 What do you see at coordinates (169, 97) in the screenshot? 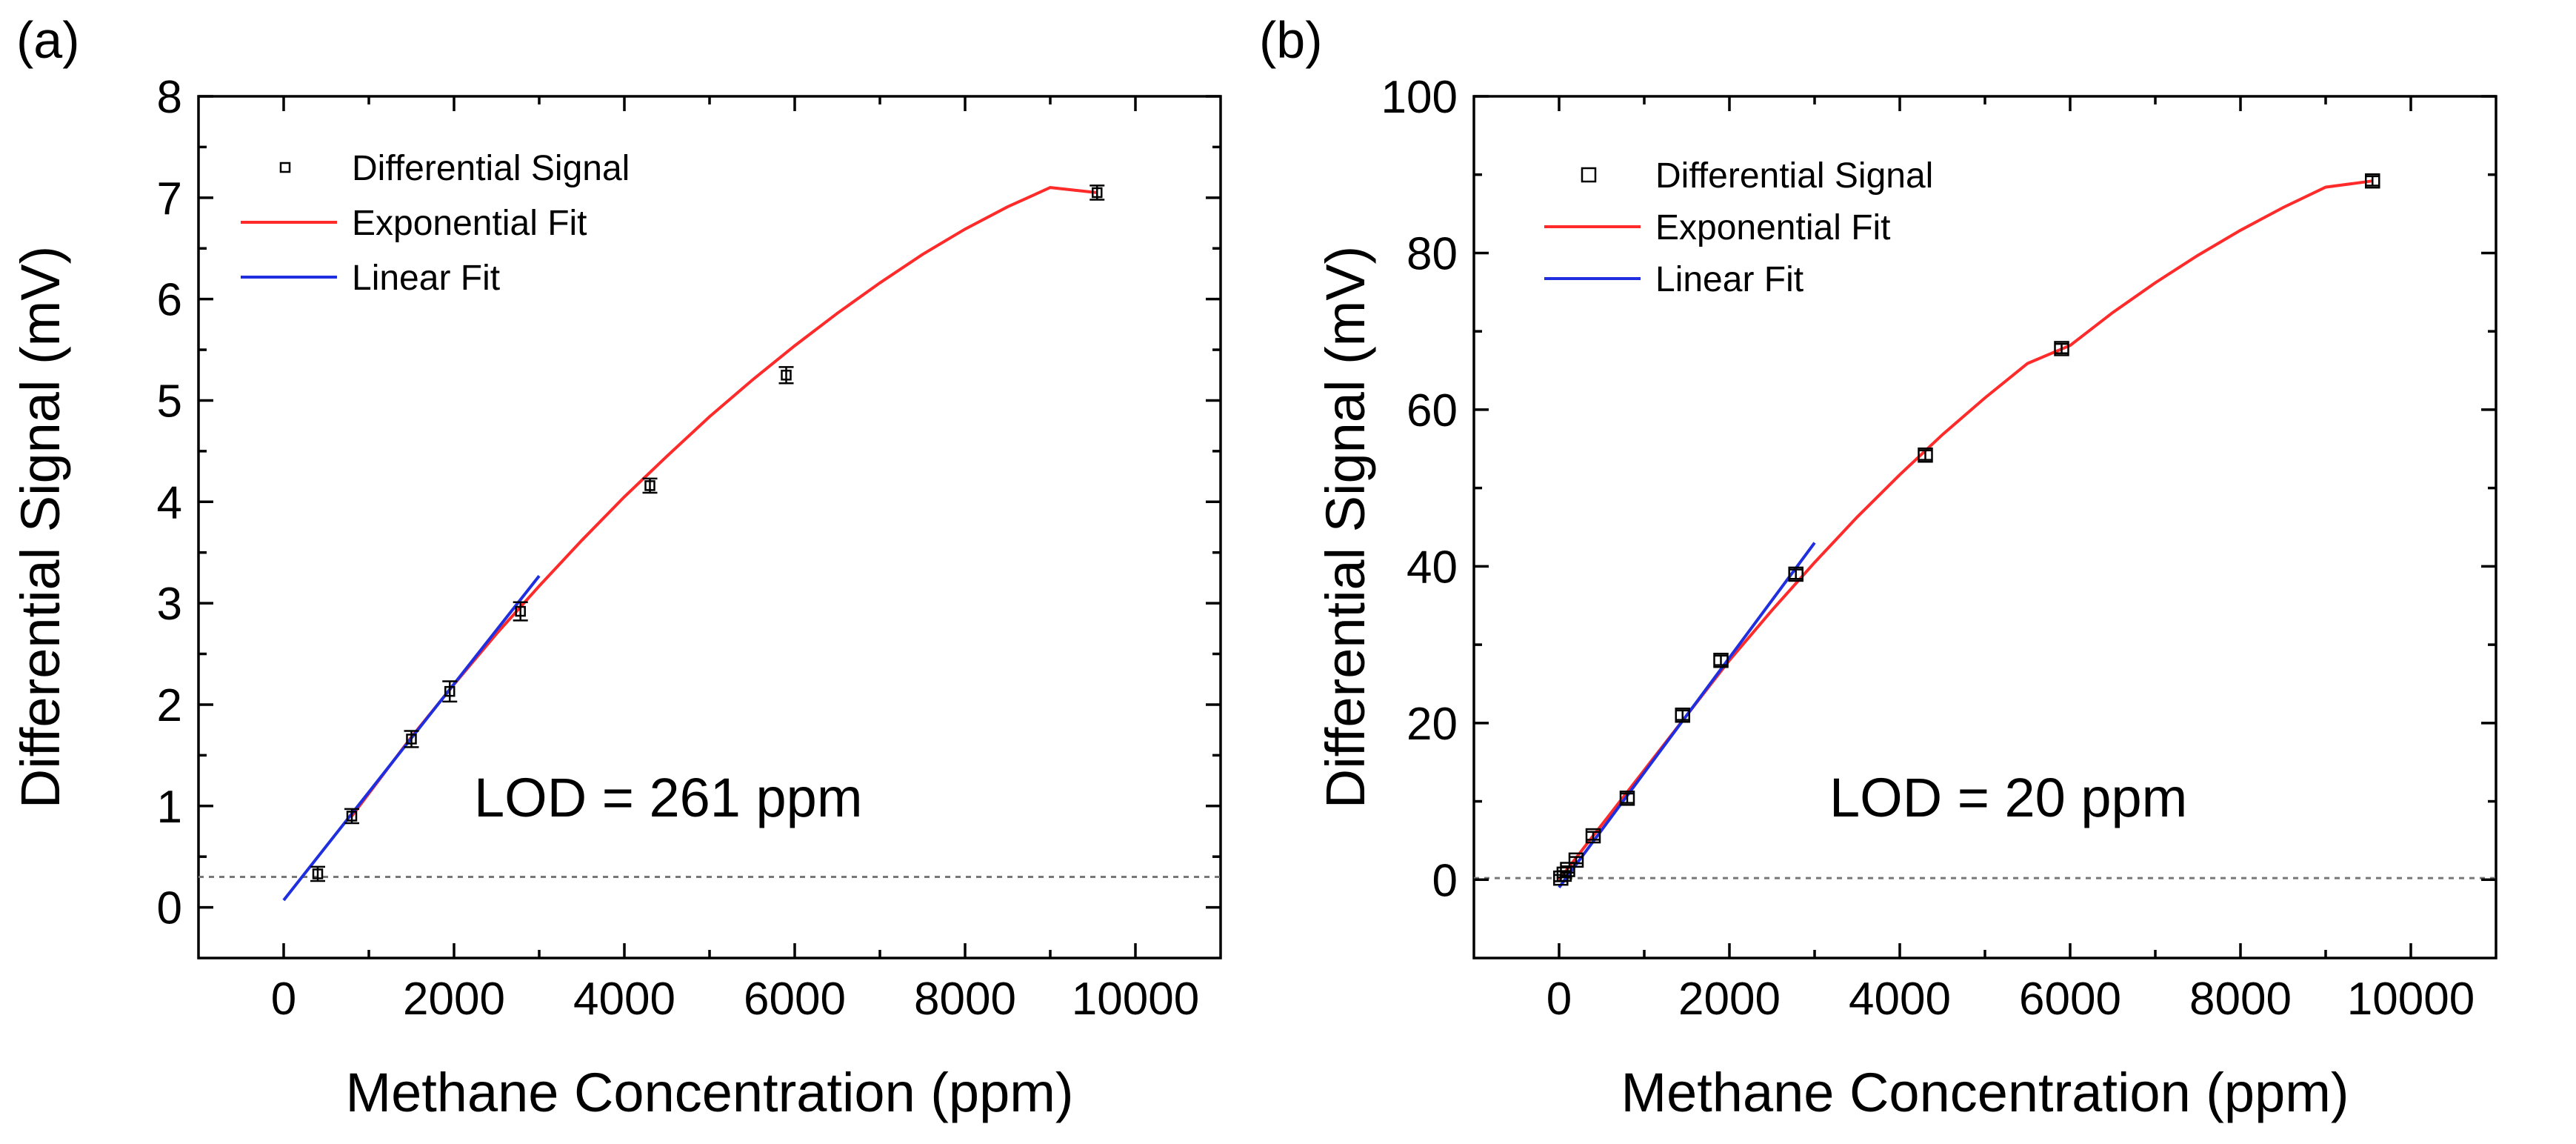
I see `y-tick-label: 8` at bounding box center [169, 97].